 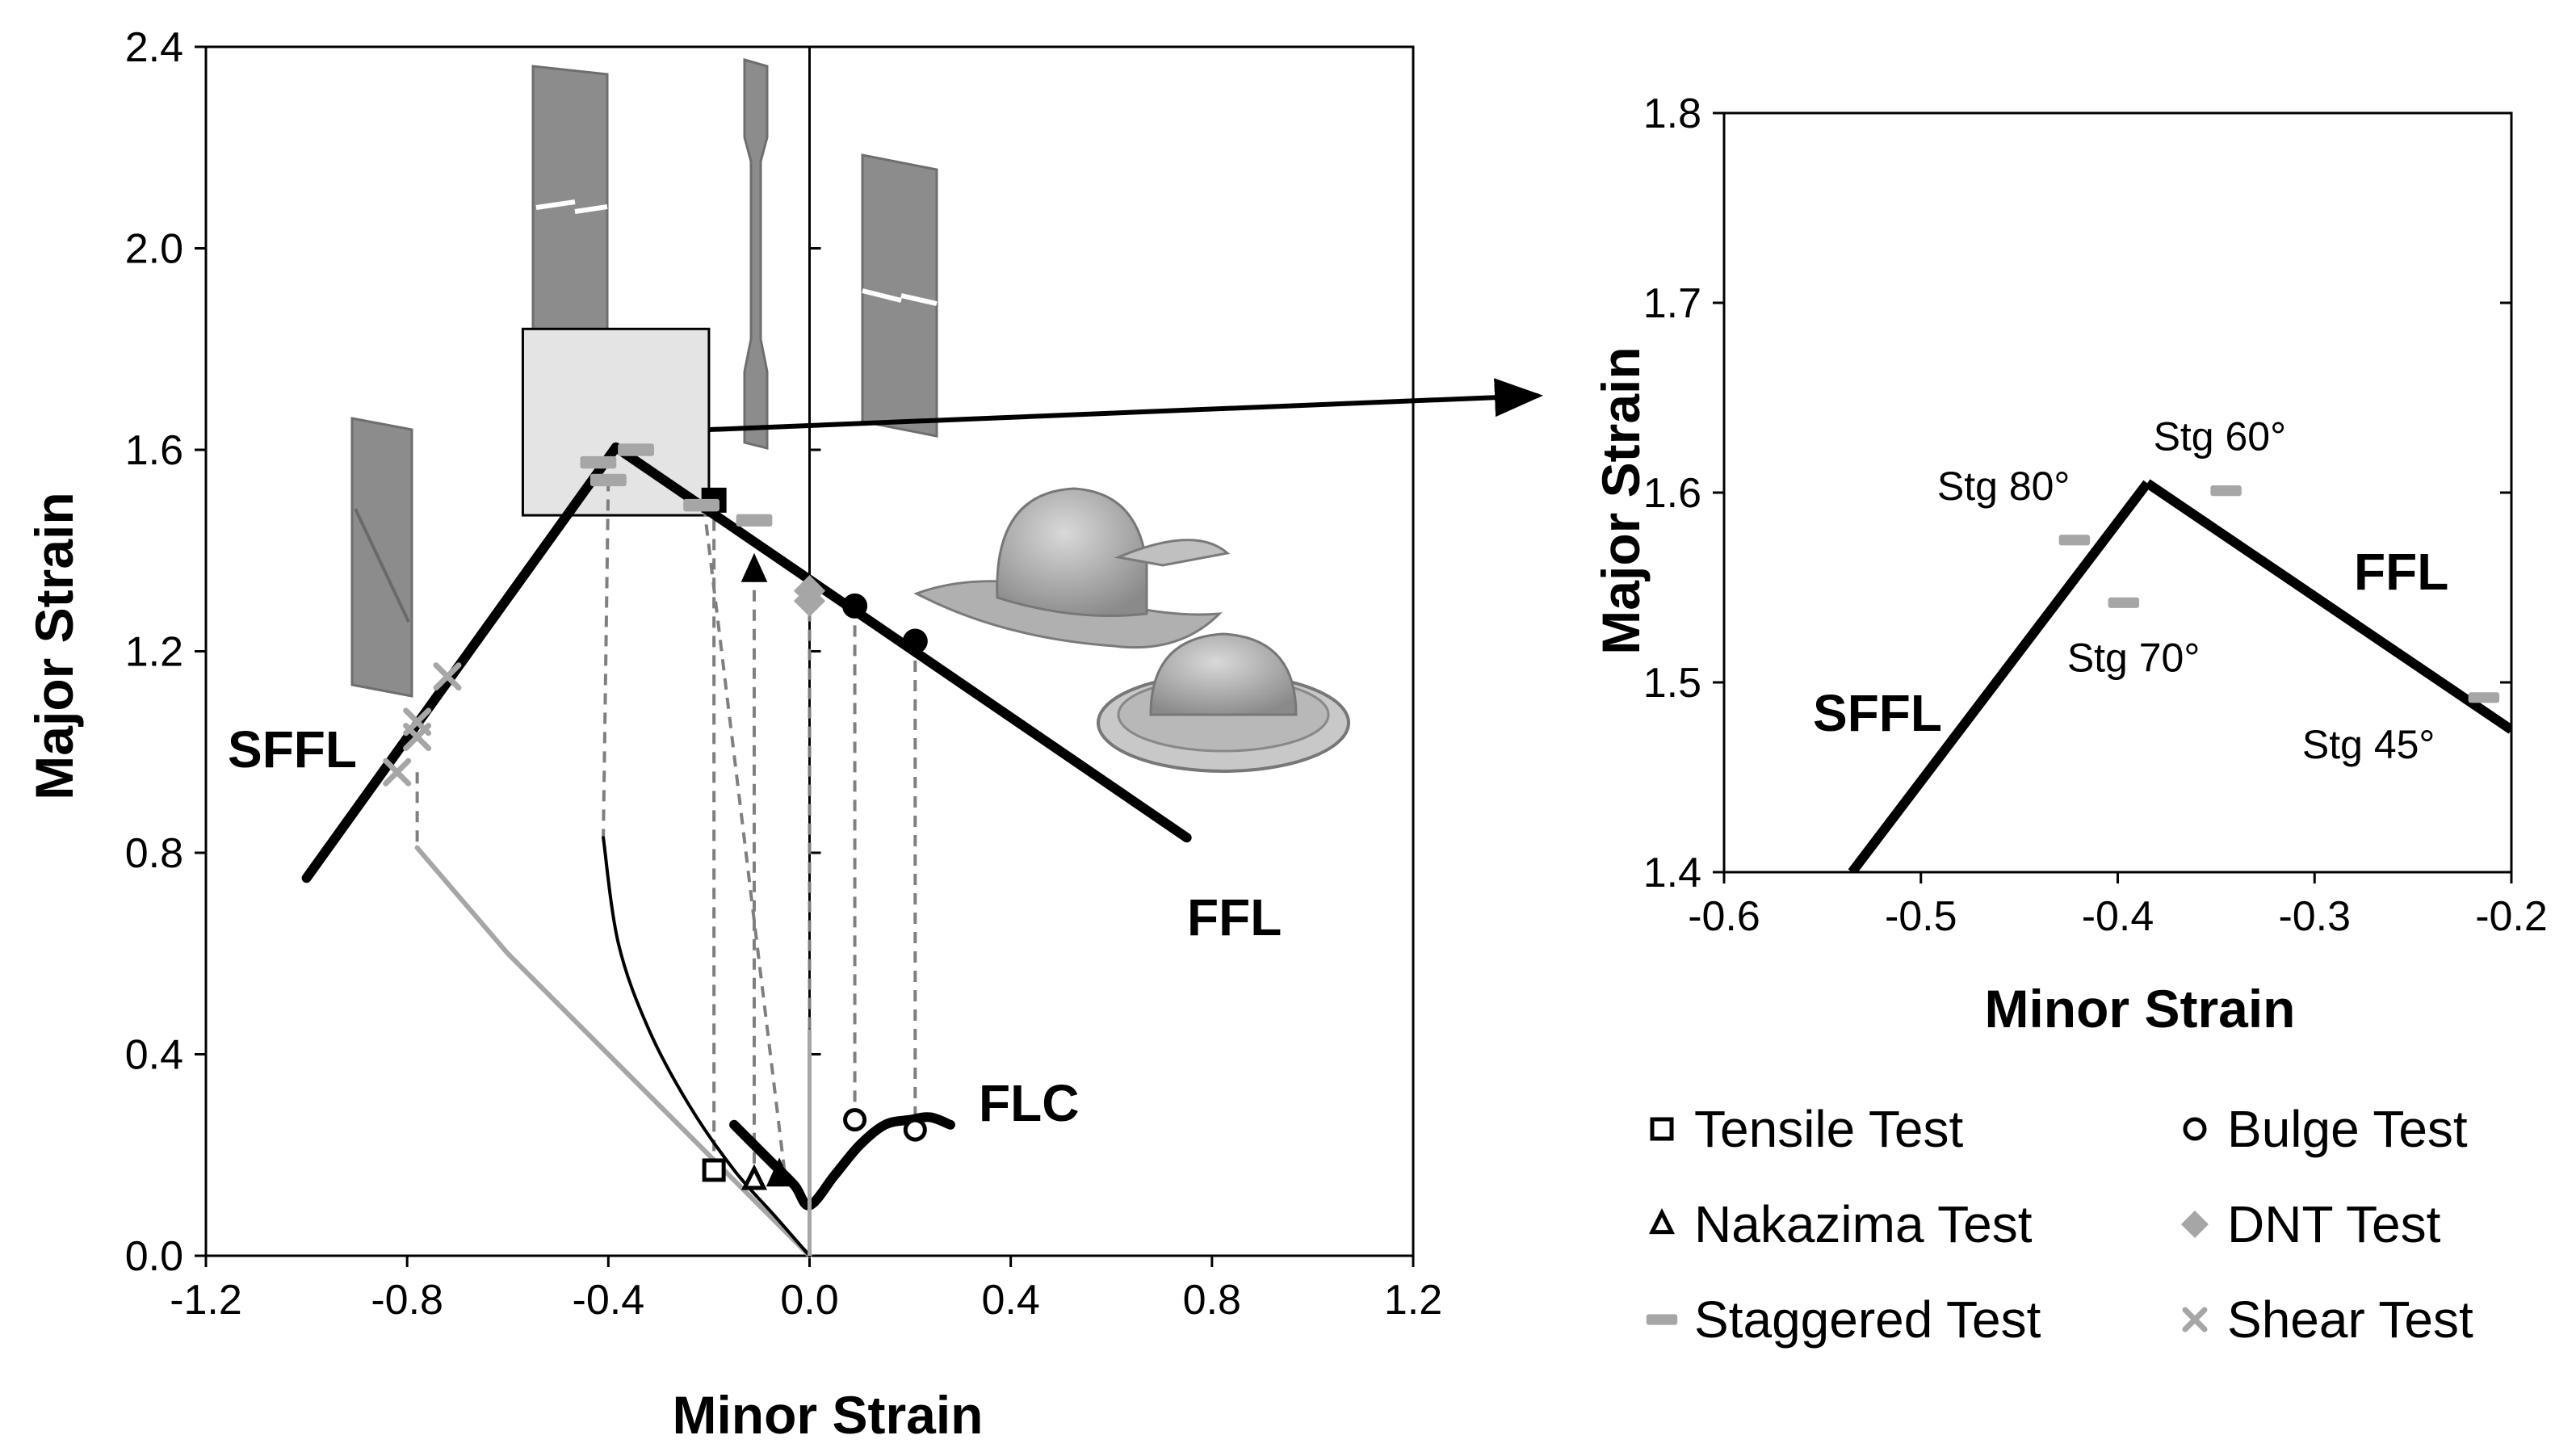 I want to click on zoom-arrow, so click(x=1125, y=405).